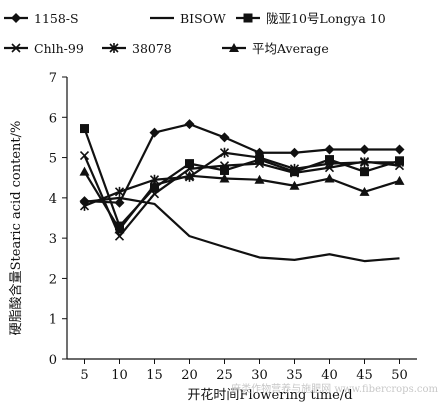 The image size is (443, 410). Describe the element at coordinates (59, 48) in the screenshot. I see `legend-label: Chlh-99` at that location.